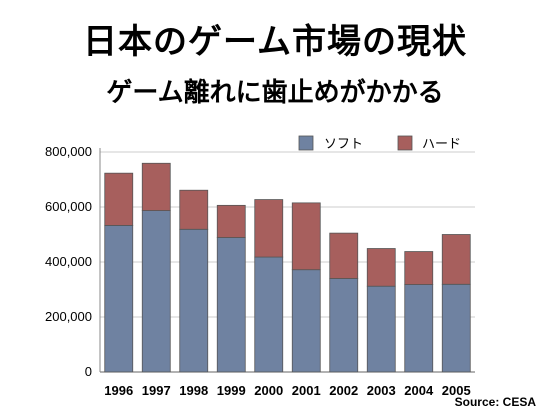 The height and width of the screenshot is (413, 550). Describe the element at coordinates (456, 259) in the screenshot. I see `bar-hard-2005` at that location.